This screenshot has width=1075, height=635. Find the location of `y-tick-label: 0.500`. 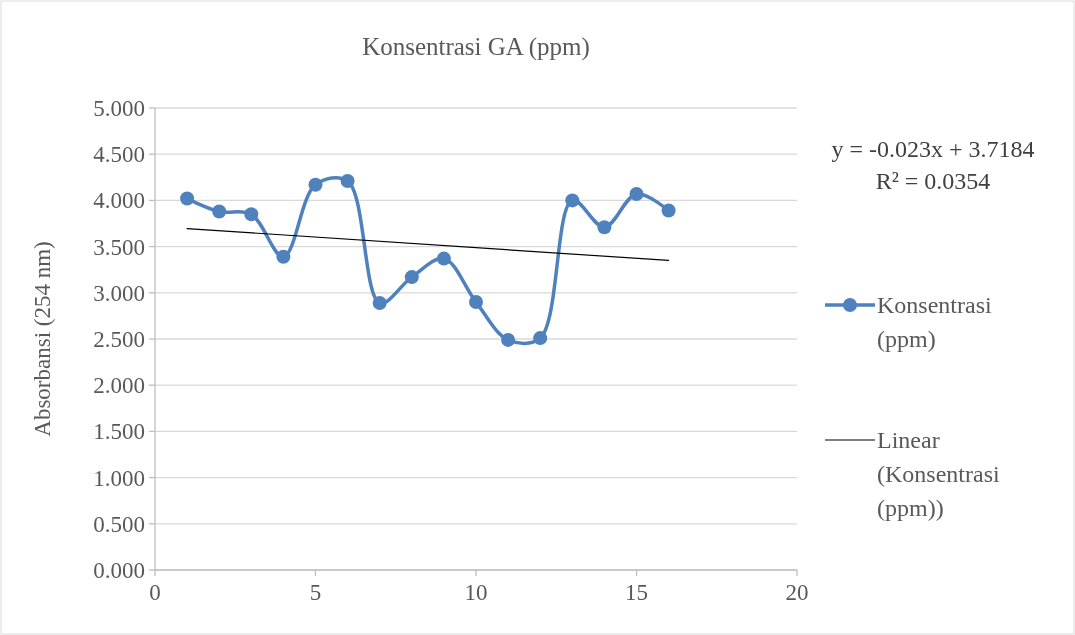

y-tick-label: 0.500 is located at coordinates (119, 524).